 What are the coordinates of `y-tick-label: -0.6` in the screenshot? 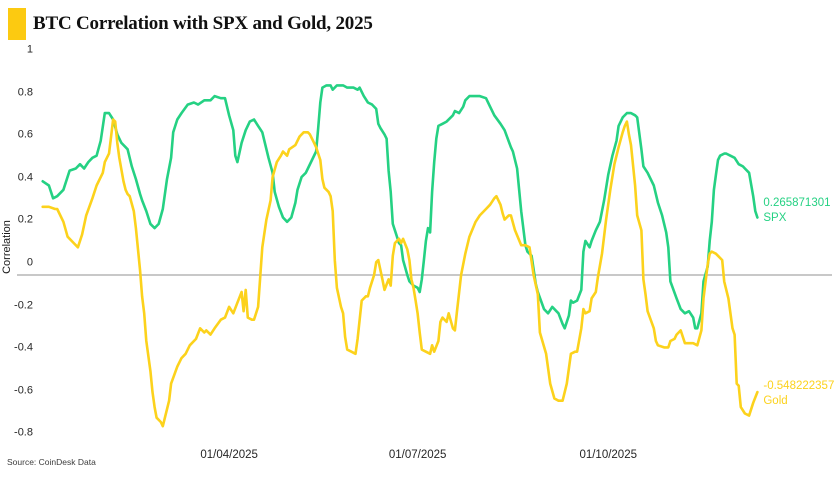 It's located at (23, 390).